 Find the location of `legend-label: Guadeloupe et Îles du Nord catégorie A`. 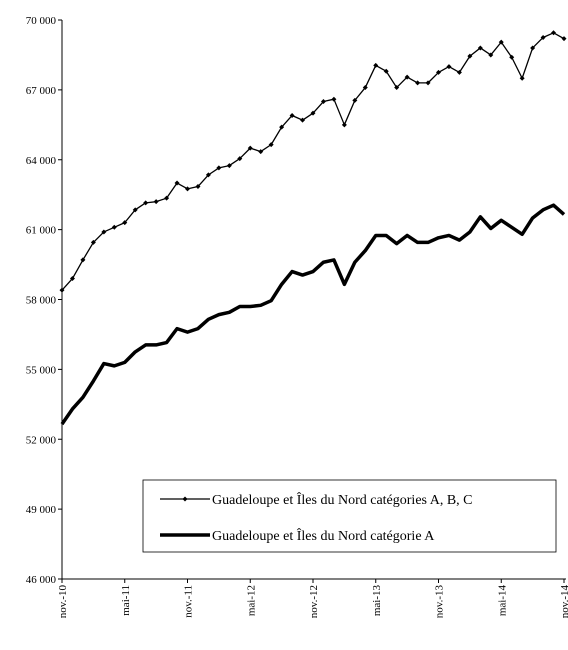

legend-label: Guadeloupe et Îles du Nord catégorie A is located at coordinates (323, 535).